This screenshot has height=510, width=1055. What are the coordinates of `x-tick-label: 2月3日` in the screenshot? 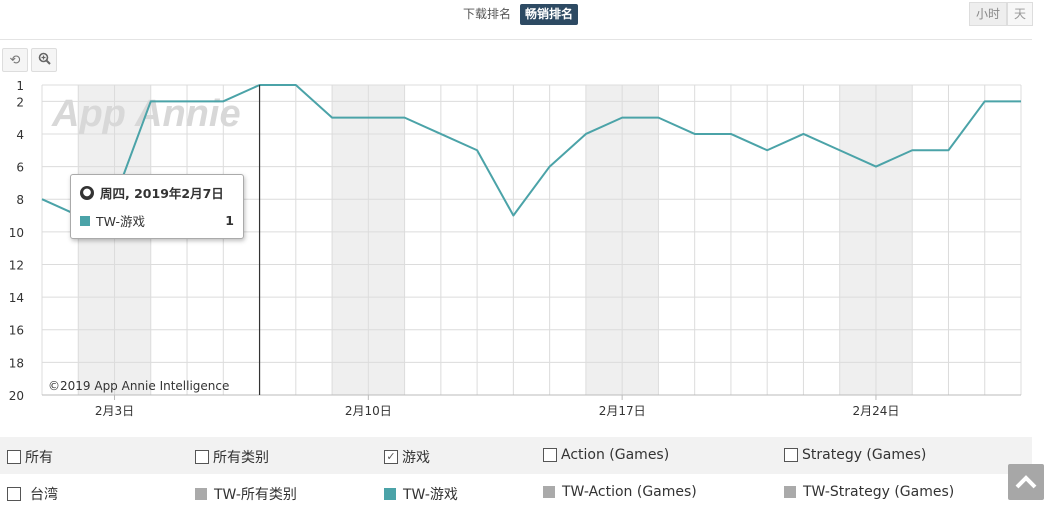 It's located at (114, 411).